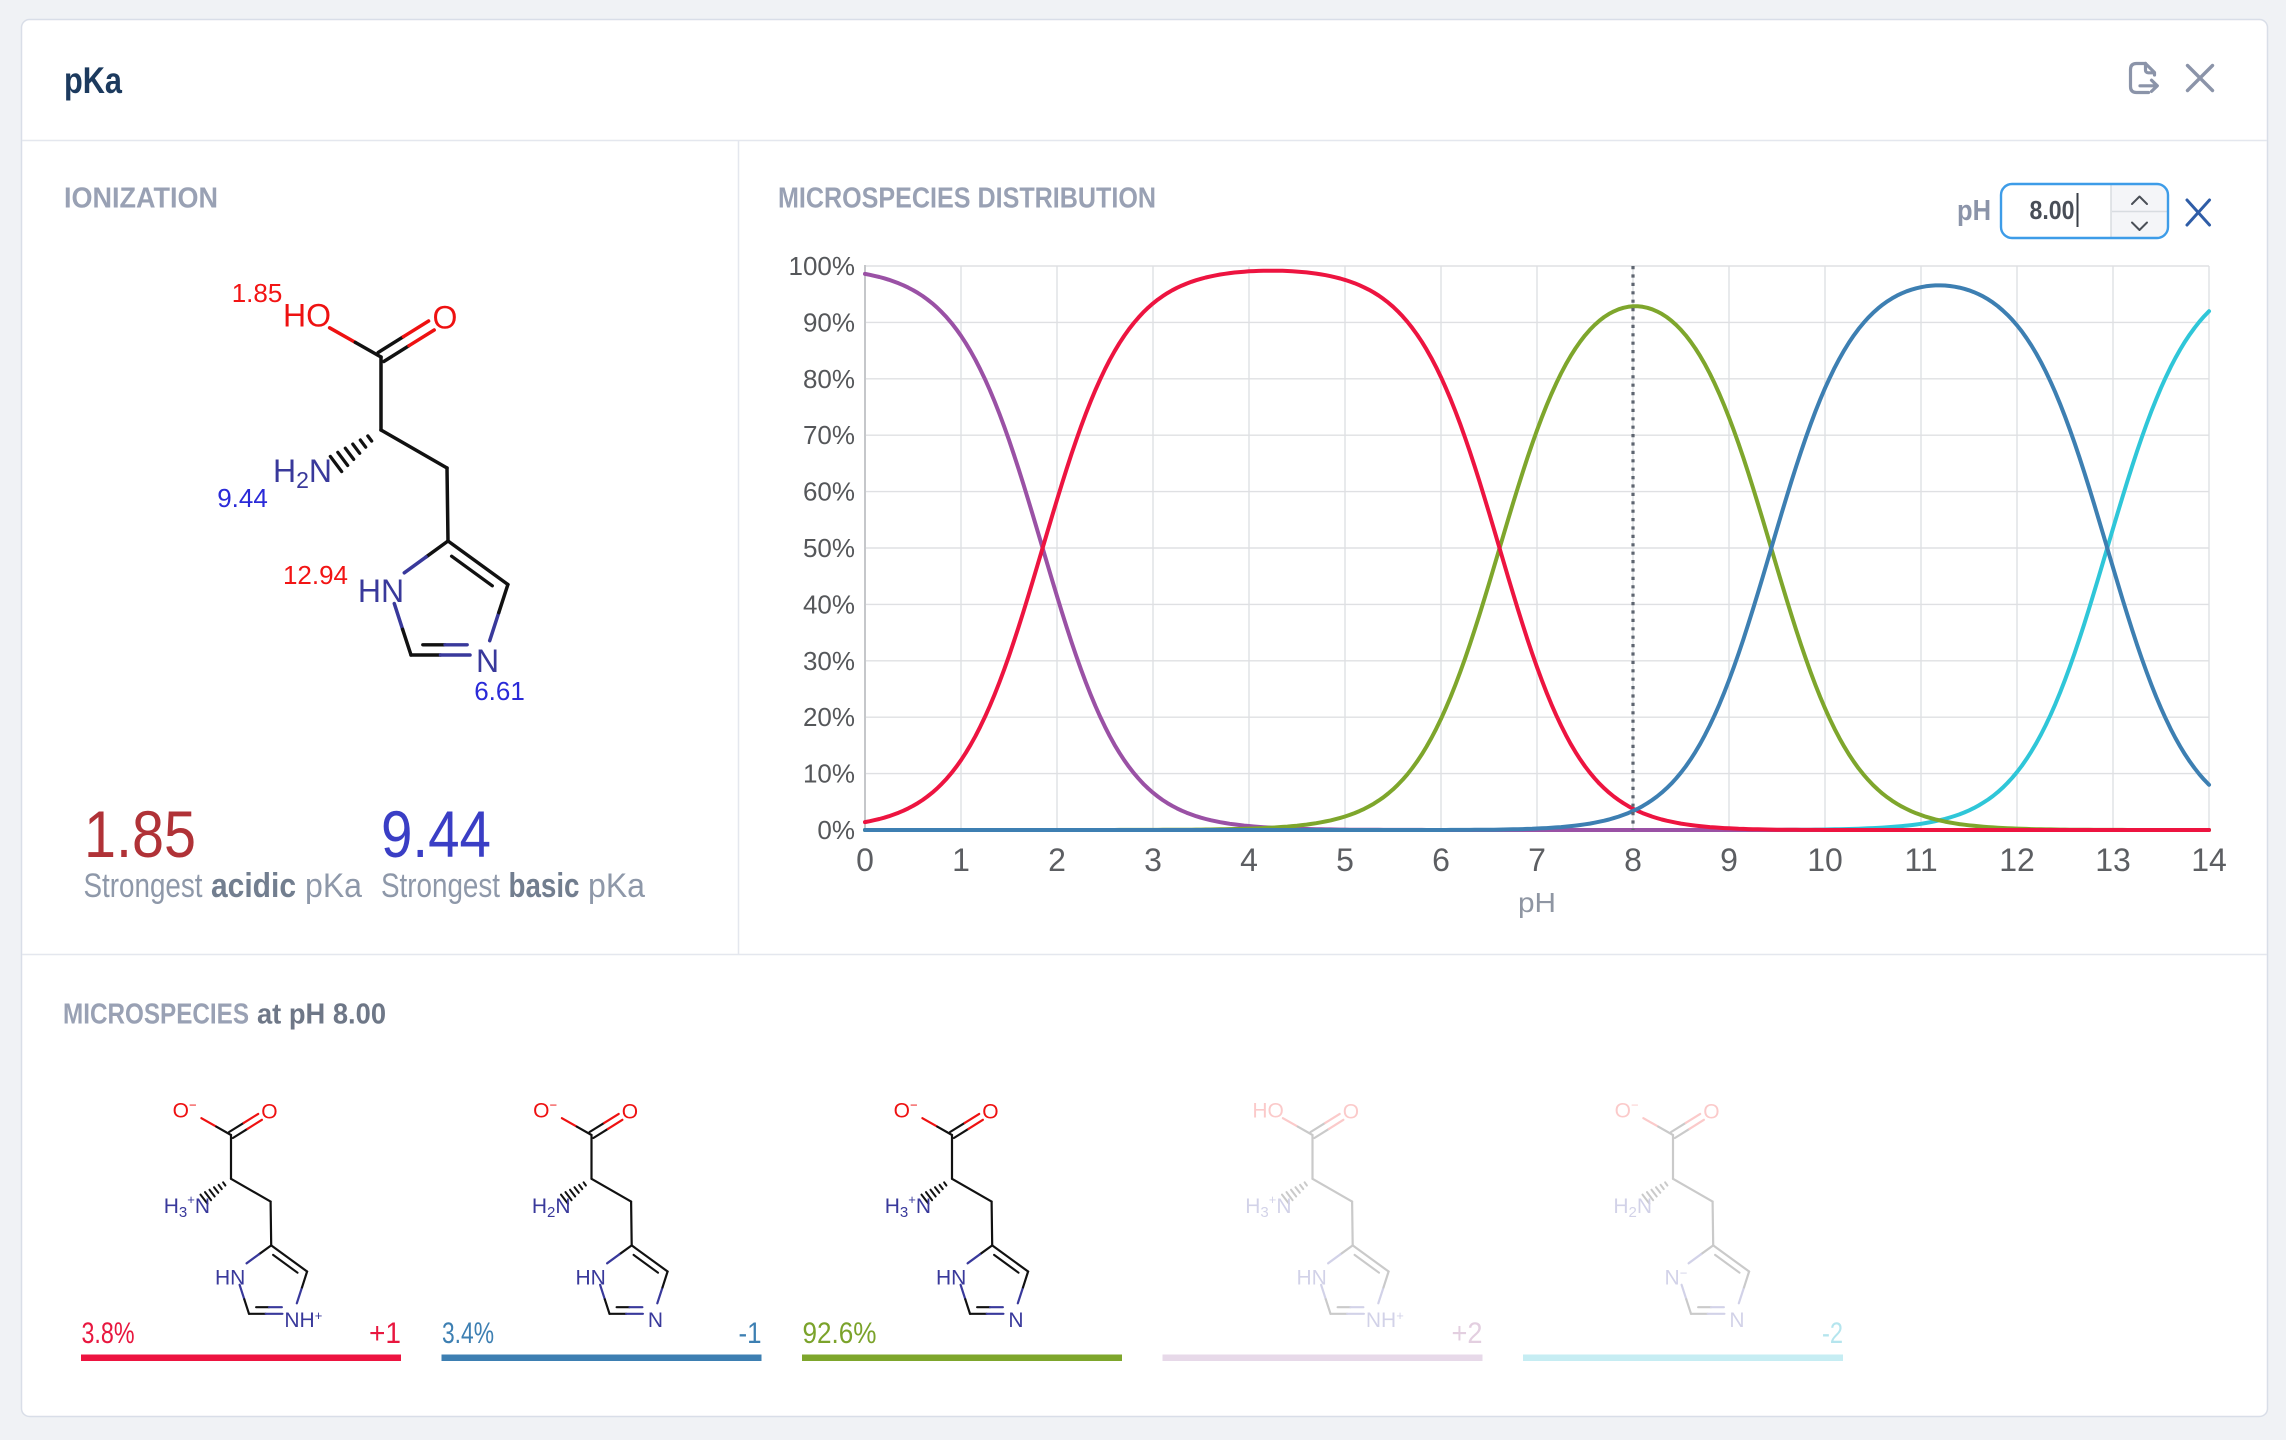  What do you see at coordinates (829, 435) in the screenshot?
I see `svg-text: 70%` at bounding box center [829, 435].